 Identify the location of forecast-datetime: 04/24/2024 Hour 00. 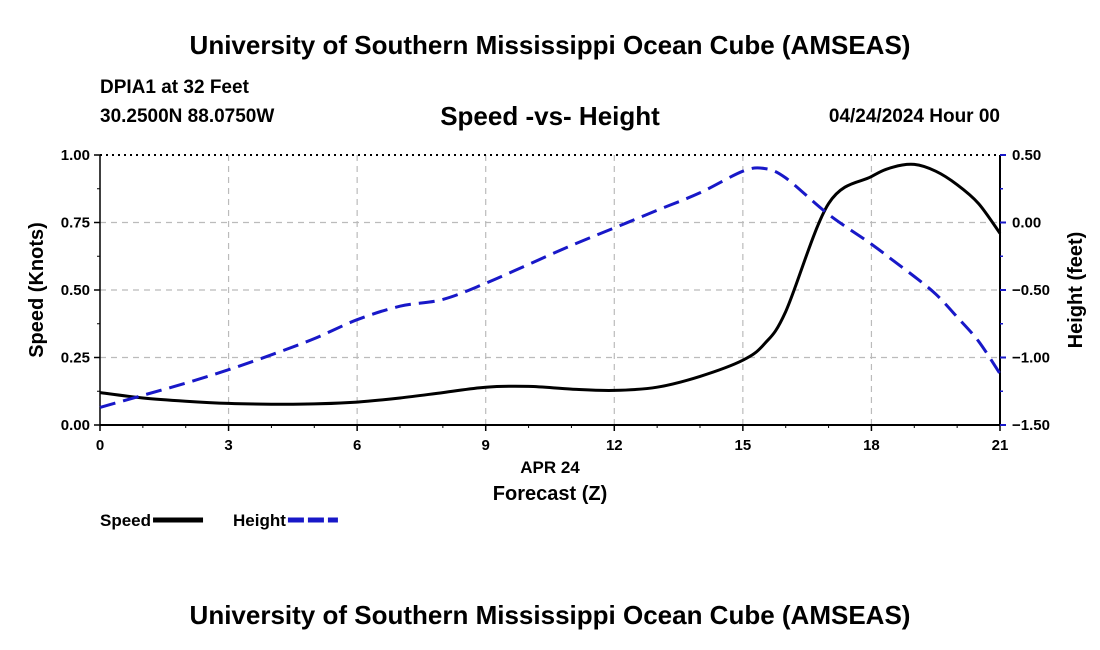
(914, 116).